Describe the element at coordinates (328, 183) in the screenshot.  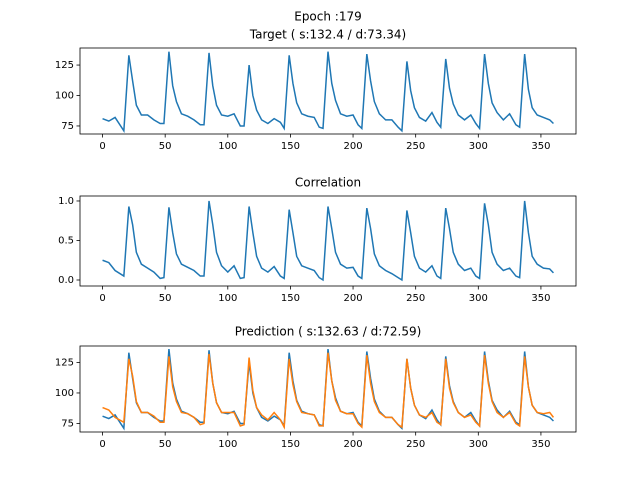
I see `subplot-title: Correlation` at that location.